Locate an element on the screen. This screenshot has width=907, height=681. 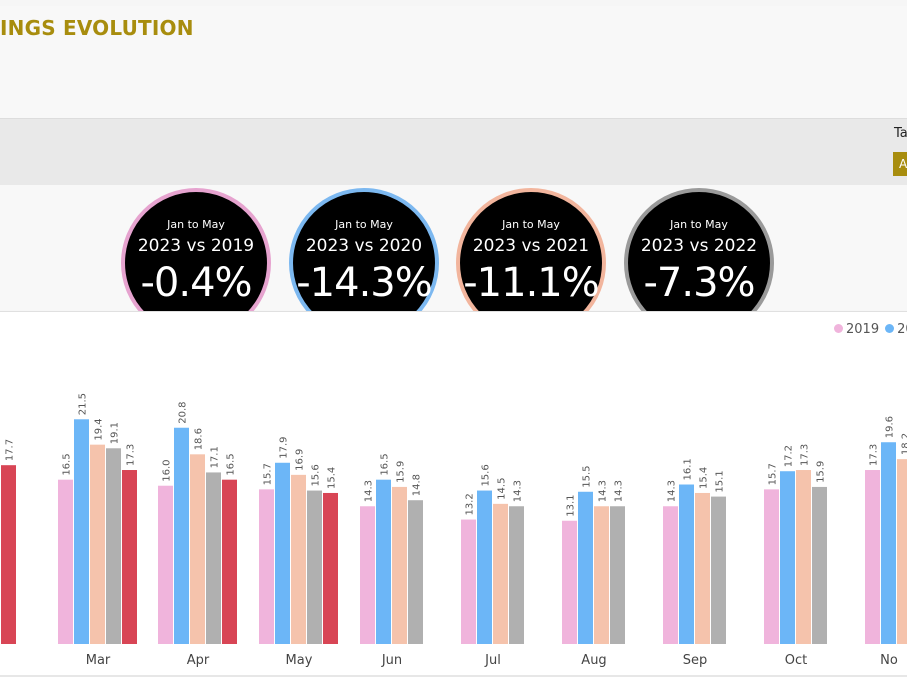
x-tick-label: Aug is located at coordinates (593, 660).